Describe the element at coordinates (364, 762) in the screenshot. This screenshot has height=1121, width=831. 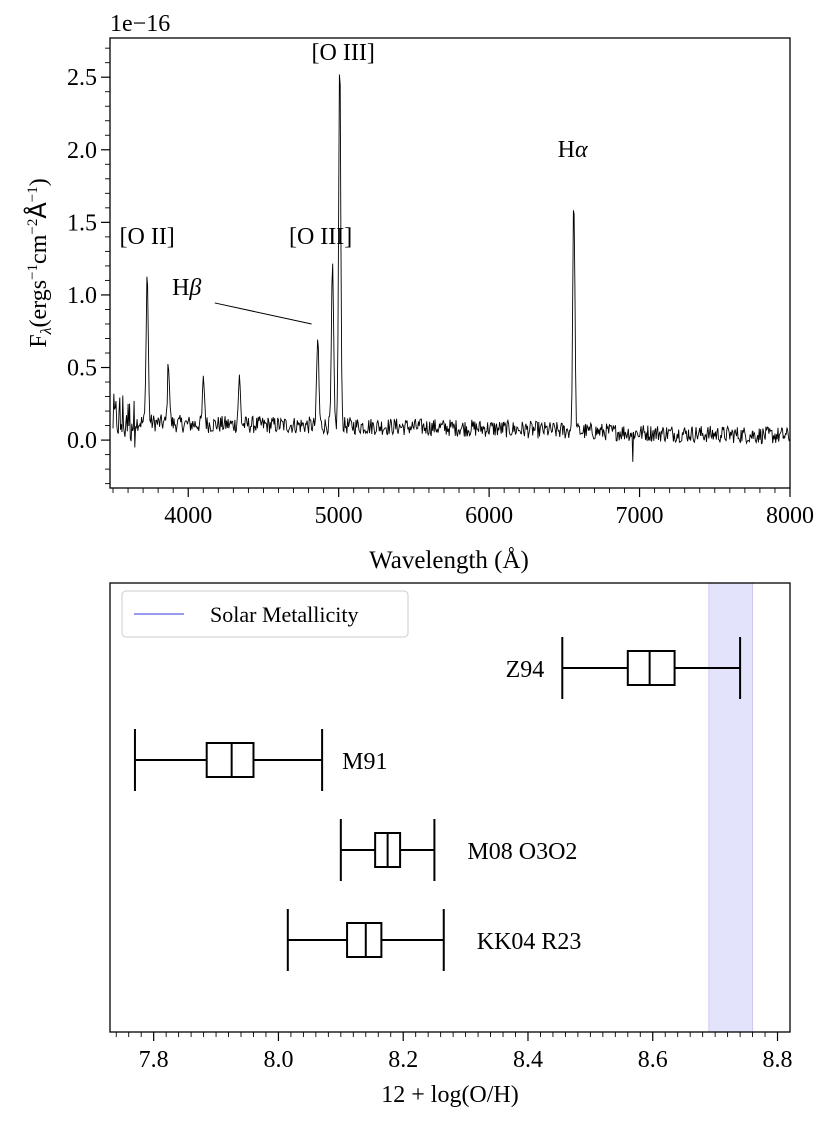
I see `box-label: M91` at that location.